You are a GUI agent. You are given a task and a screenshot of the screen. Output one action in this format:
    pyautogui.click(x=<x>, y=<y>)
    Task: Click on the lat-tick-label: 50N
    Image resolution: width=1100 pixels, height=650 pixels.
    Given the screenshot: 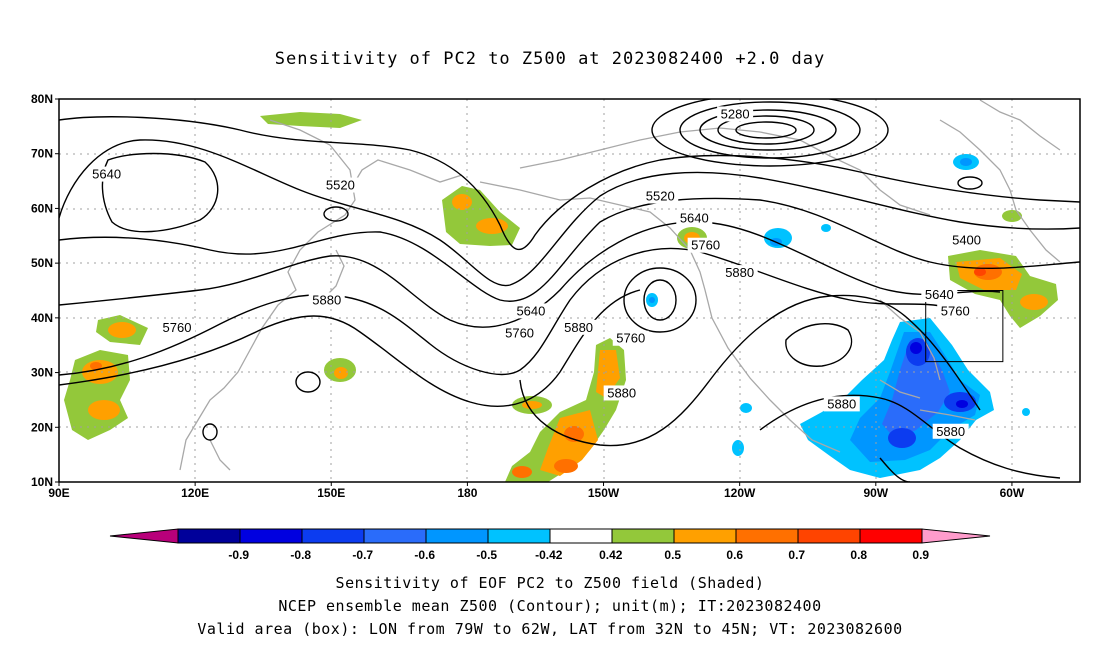 What is the action you would take?
    pyautogui.click(x=42, y=263)
    